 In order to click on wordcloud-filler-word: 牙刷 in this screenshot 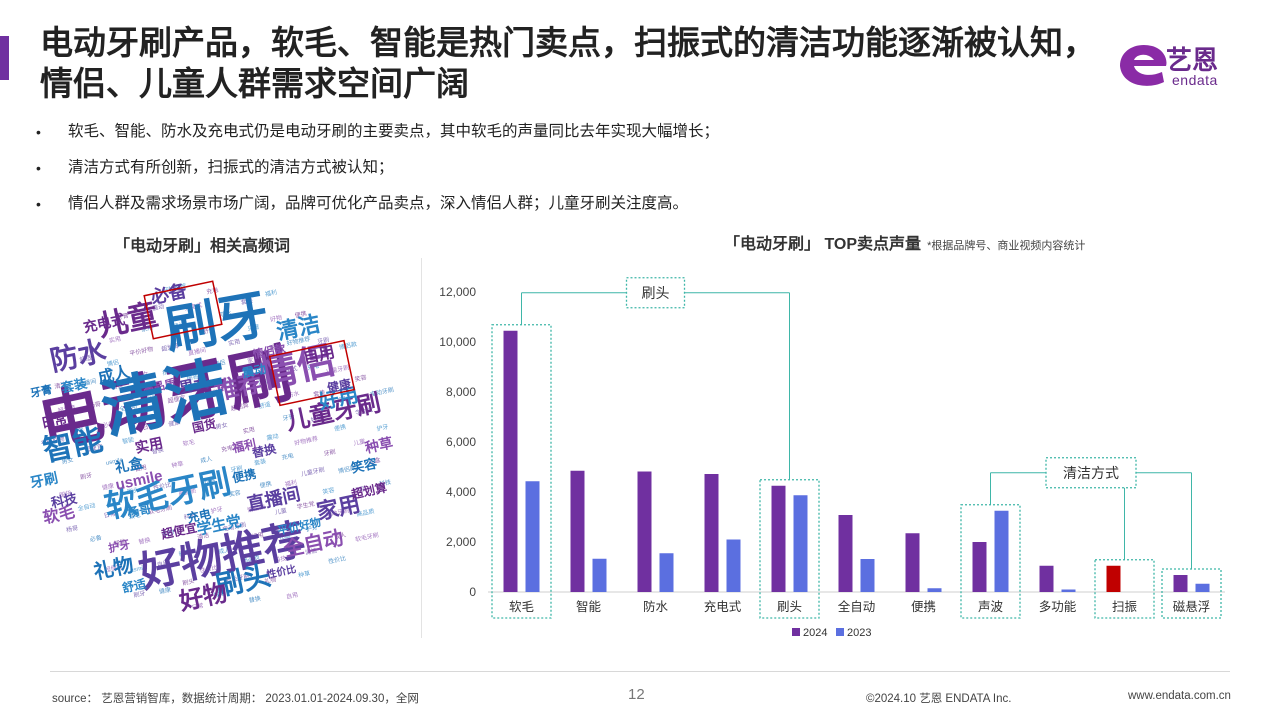, I will do `click(322, 340)`.